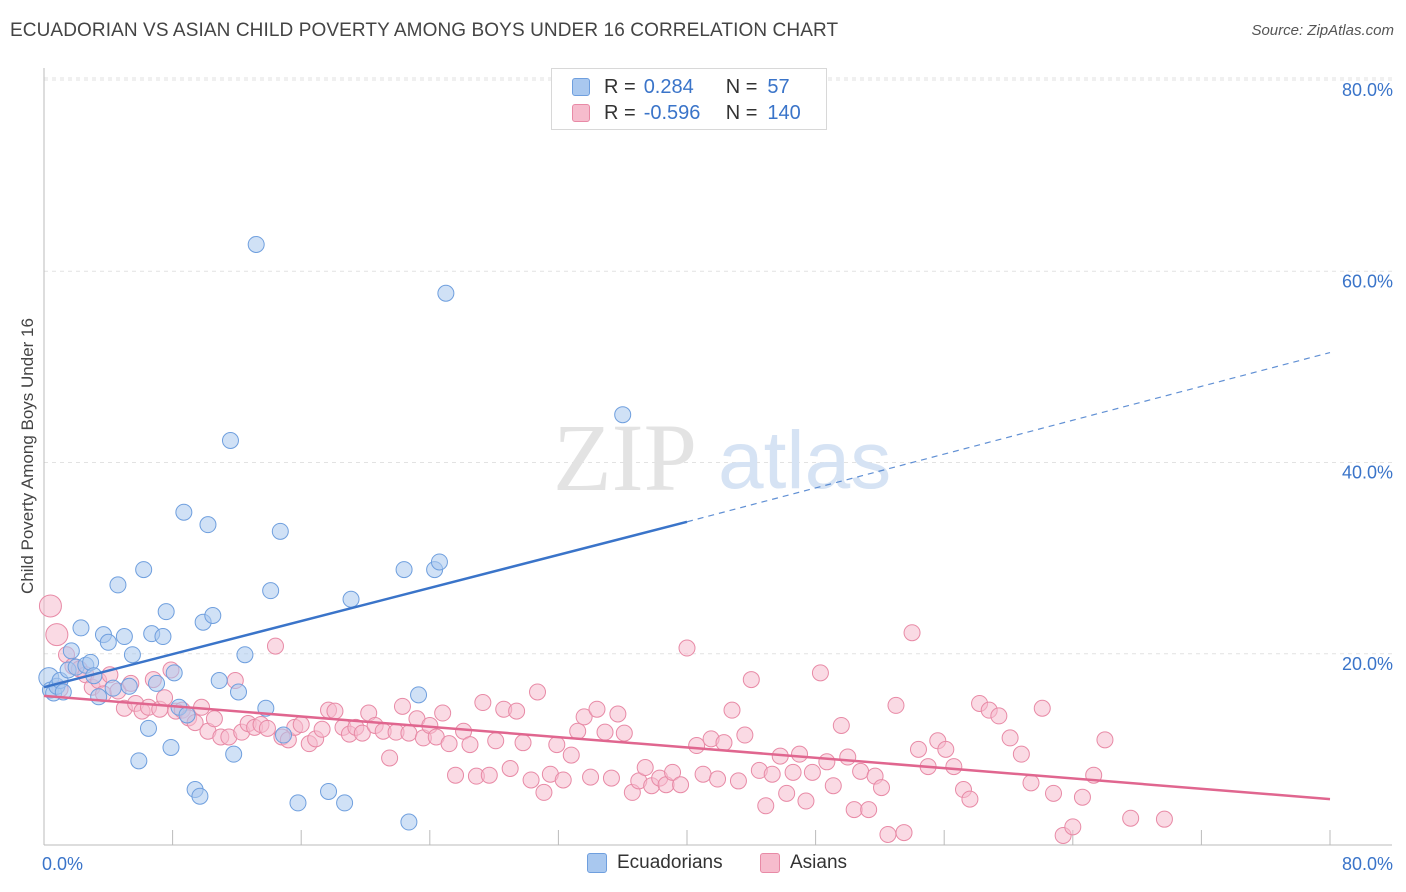 The width and height of the screenshot is (1406, 892). I want to click on legend-swatch-ecuadorians, so click(597, 863).